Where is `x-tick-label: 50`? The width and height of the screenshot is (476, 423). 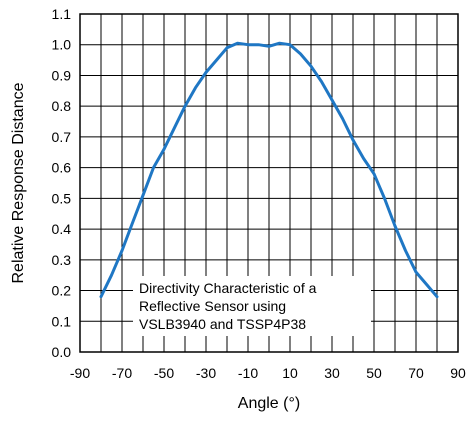
x-tick-label: 50 is located at coordinates (374, 373).